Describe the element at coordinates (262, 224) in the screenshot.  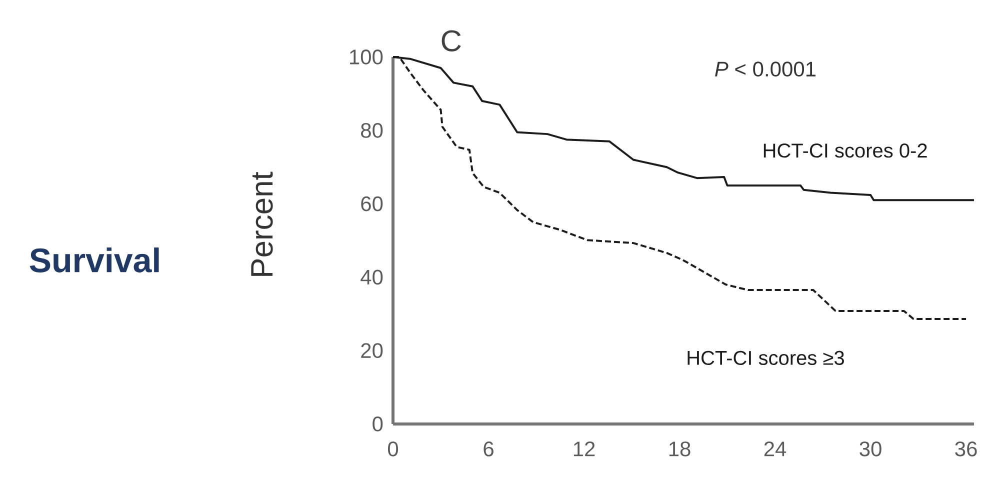
I see `y-axis-title: Percent` at that location.